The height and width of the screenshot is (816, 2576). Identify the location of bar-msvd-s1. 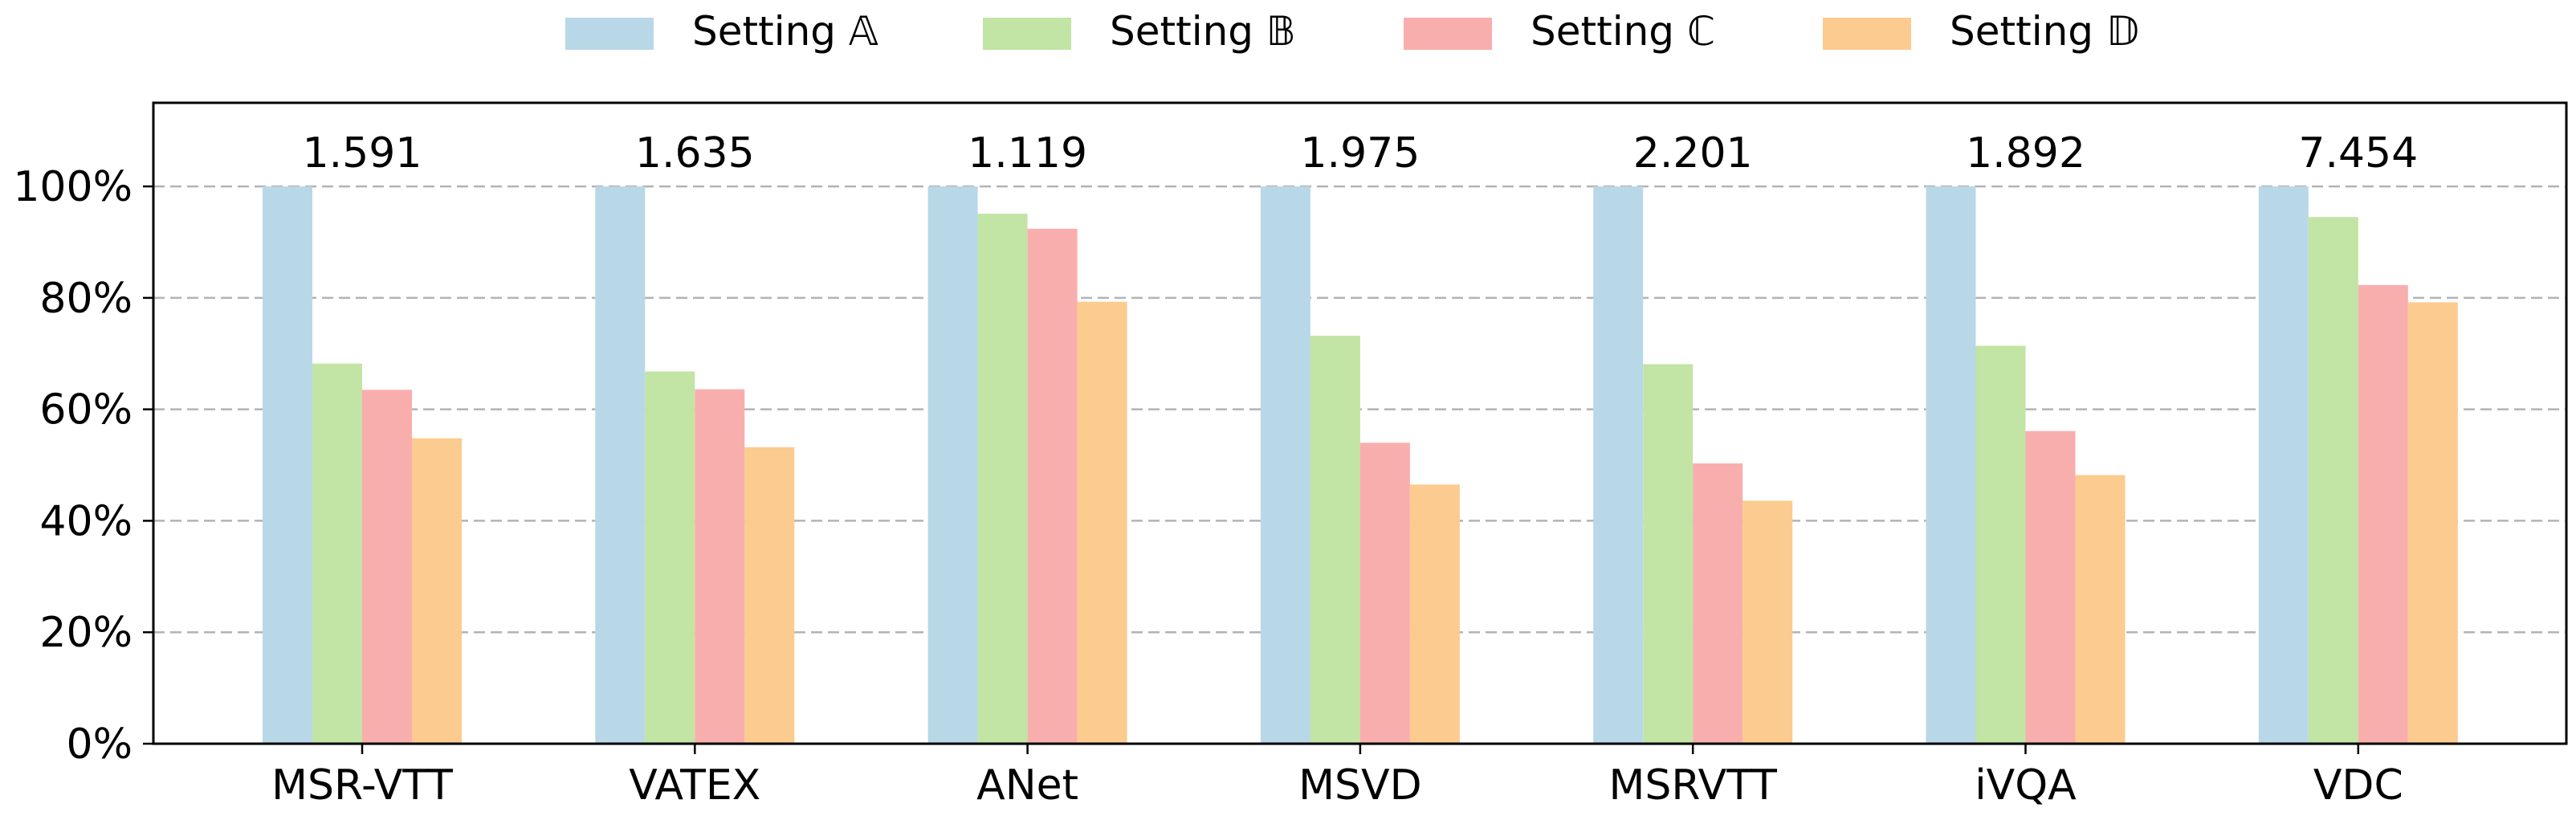
(1285, 465).